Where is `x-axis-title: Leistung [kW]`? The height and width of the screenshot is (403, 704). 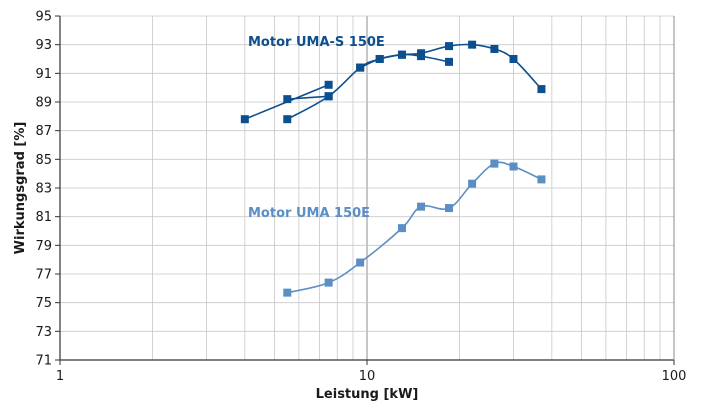
x-axis-title: Leistung [kW] is located at coordinates (367, 394).